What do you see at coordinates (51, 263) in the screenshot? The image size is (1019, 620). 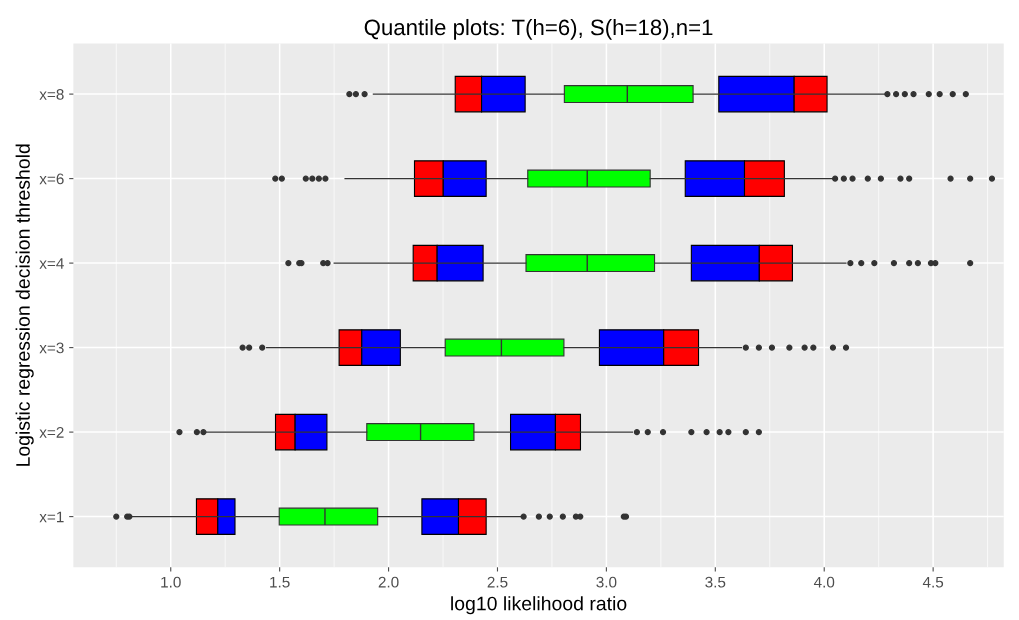 I see `y-tick-label: x=4` at bounding box center [51, 263].